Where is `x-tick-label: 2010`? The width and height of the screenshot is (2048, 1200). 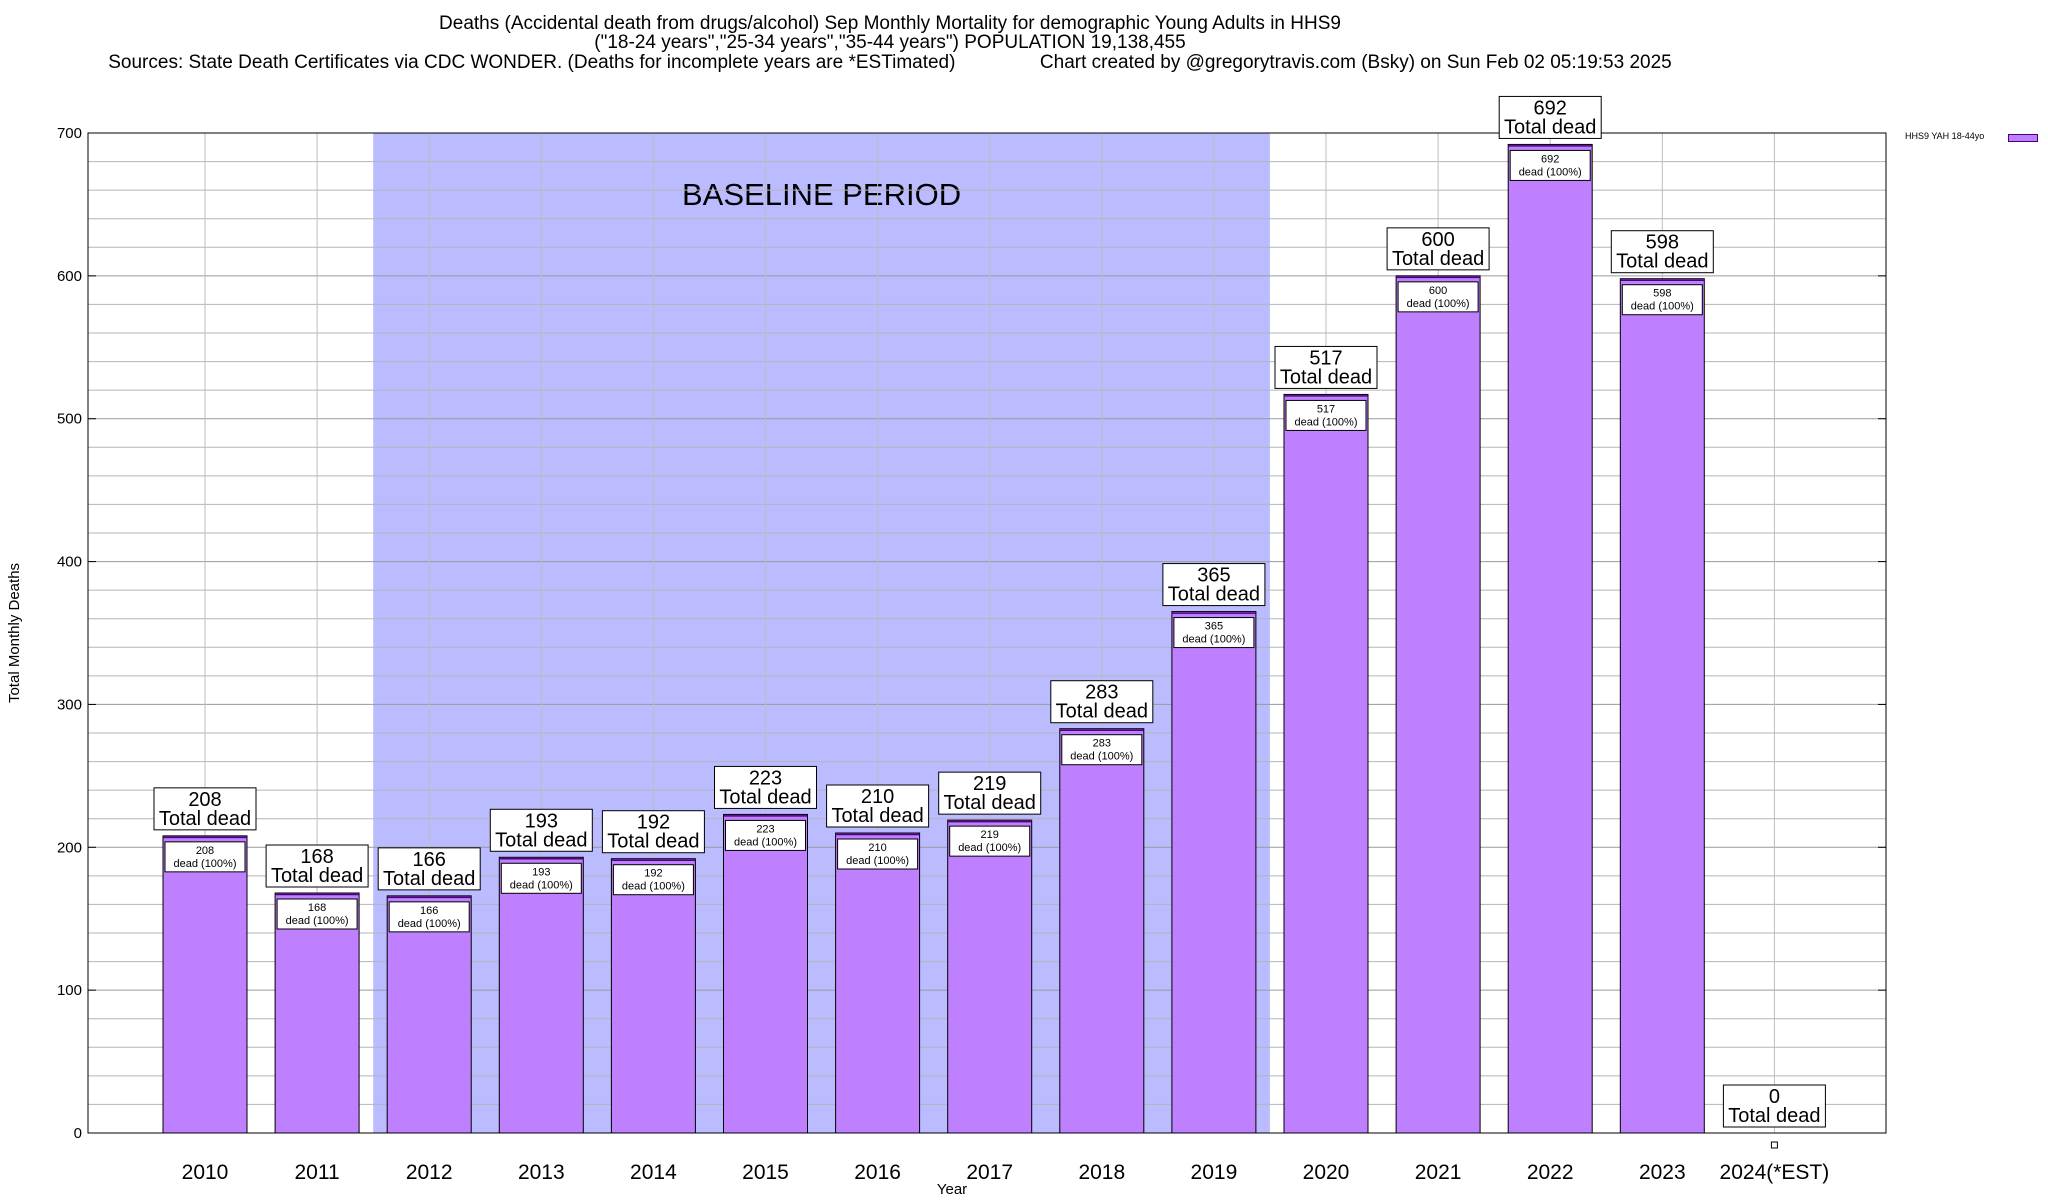
x-tick-label: 2010 is located at coordinates (205, 1172).